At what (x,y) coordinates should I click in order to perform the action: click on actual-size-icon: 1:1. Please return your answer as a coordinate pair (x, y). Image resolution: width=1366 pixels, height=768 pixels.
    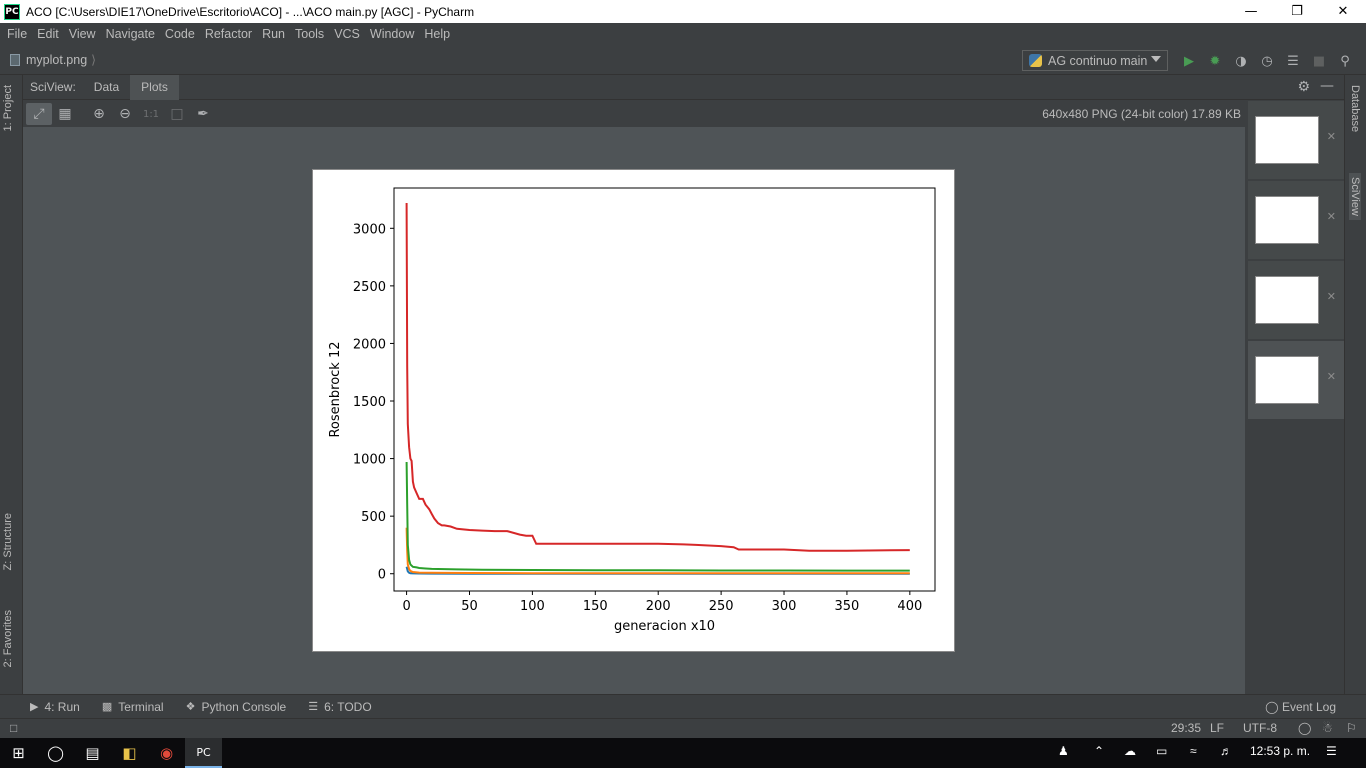
    Looking at the image, I should click on (151, 114).